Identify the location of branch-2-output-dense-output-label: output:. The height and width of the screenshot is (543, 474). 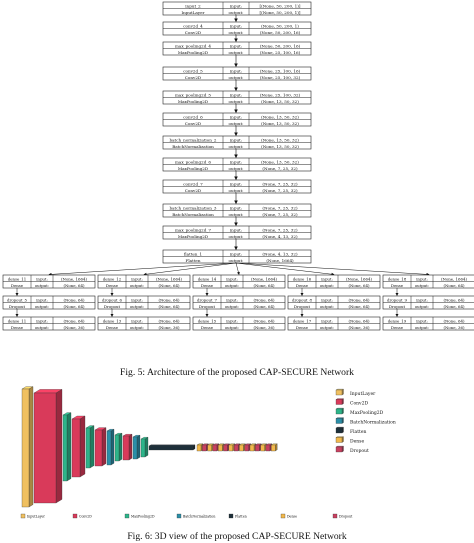
(137, 327).